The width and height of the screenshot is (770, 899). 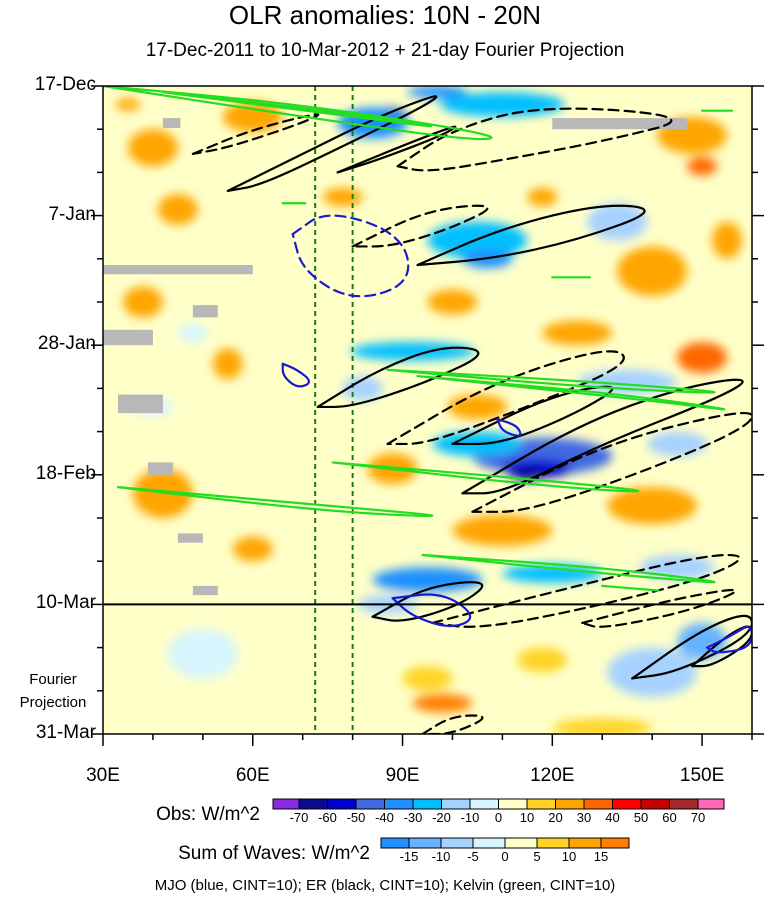 What do you see at coordinates (66, 344) in the screenshot?
I see `y-tick-label: 28-Jan` at bounding box center [66, 344].